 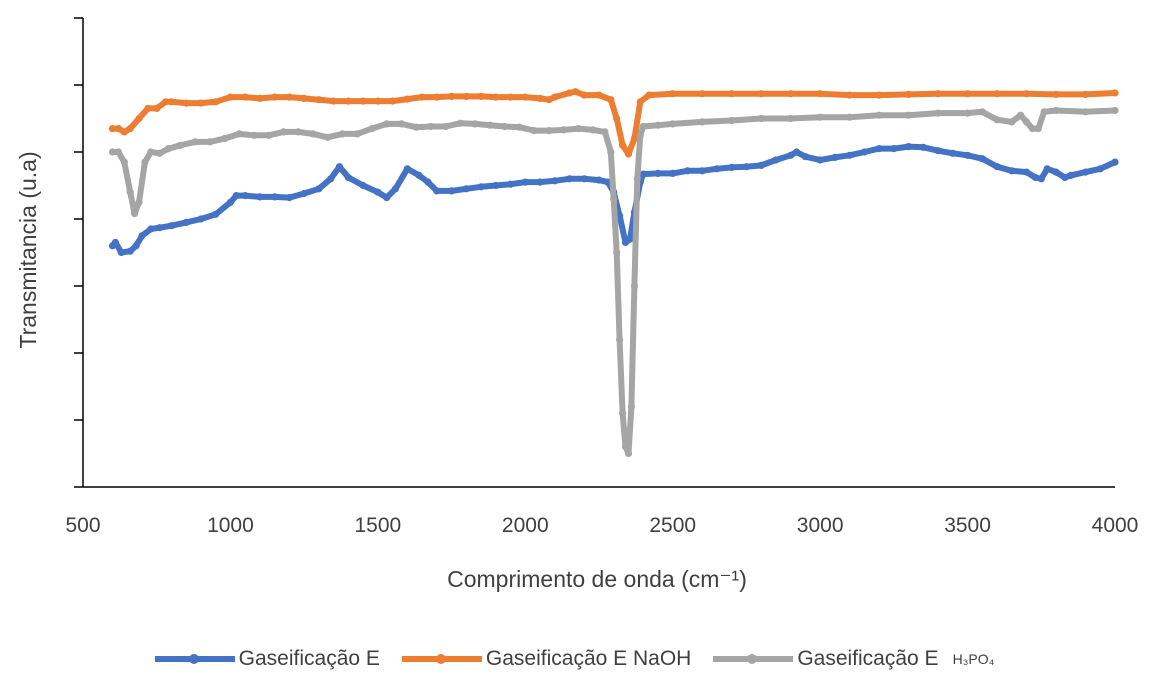 I want to click on legend-item-series-1: Gaseificação E, so click(x=267, y=659).